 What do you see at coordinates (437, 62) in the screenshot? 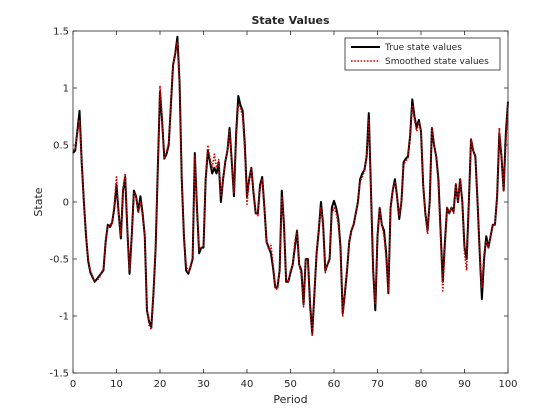
I see `legend-label-smoothed-state: Smoothed state values` at bounding box center [437, 62].